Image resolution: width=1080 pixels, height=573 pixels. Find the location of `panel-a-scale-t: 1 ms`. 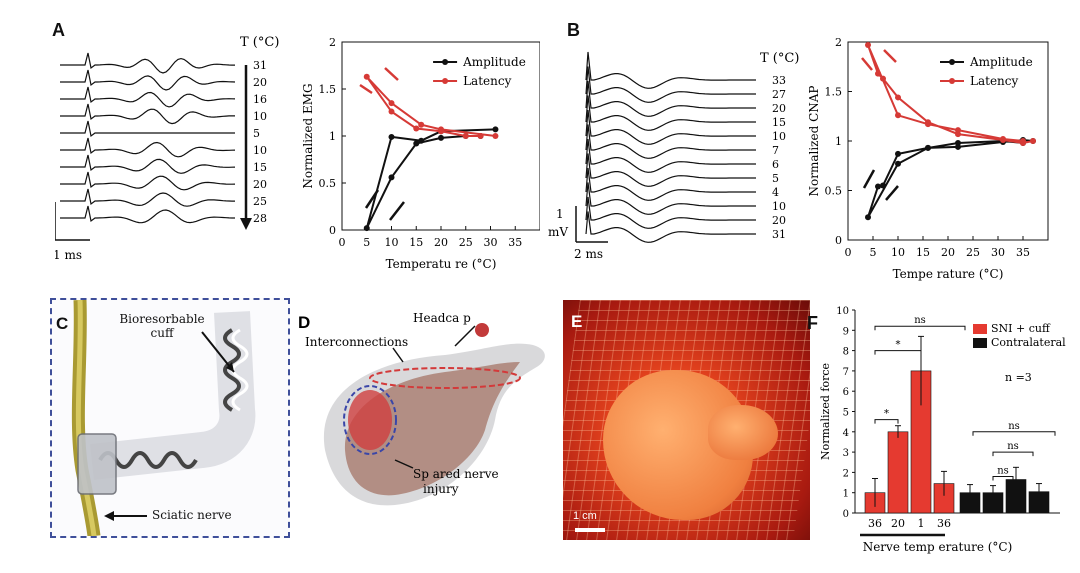

panel-a-scale-t: 1 ms is located at coordinates (68, 255).